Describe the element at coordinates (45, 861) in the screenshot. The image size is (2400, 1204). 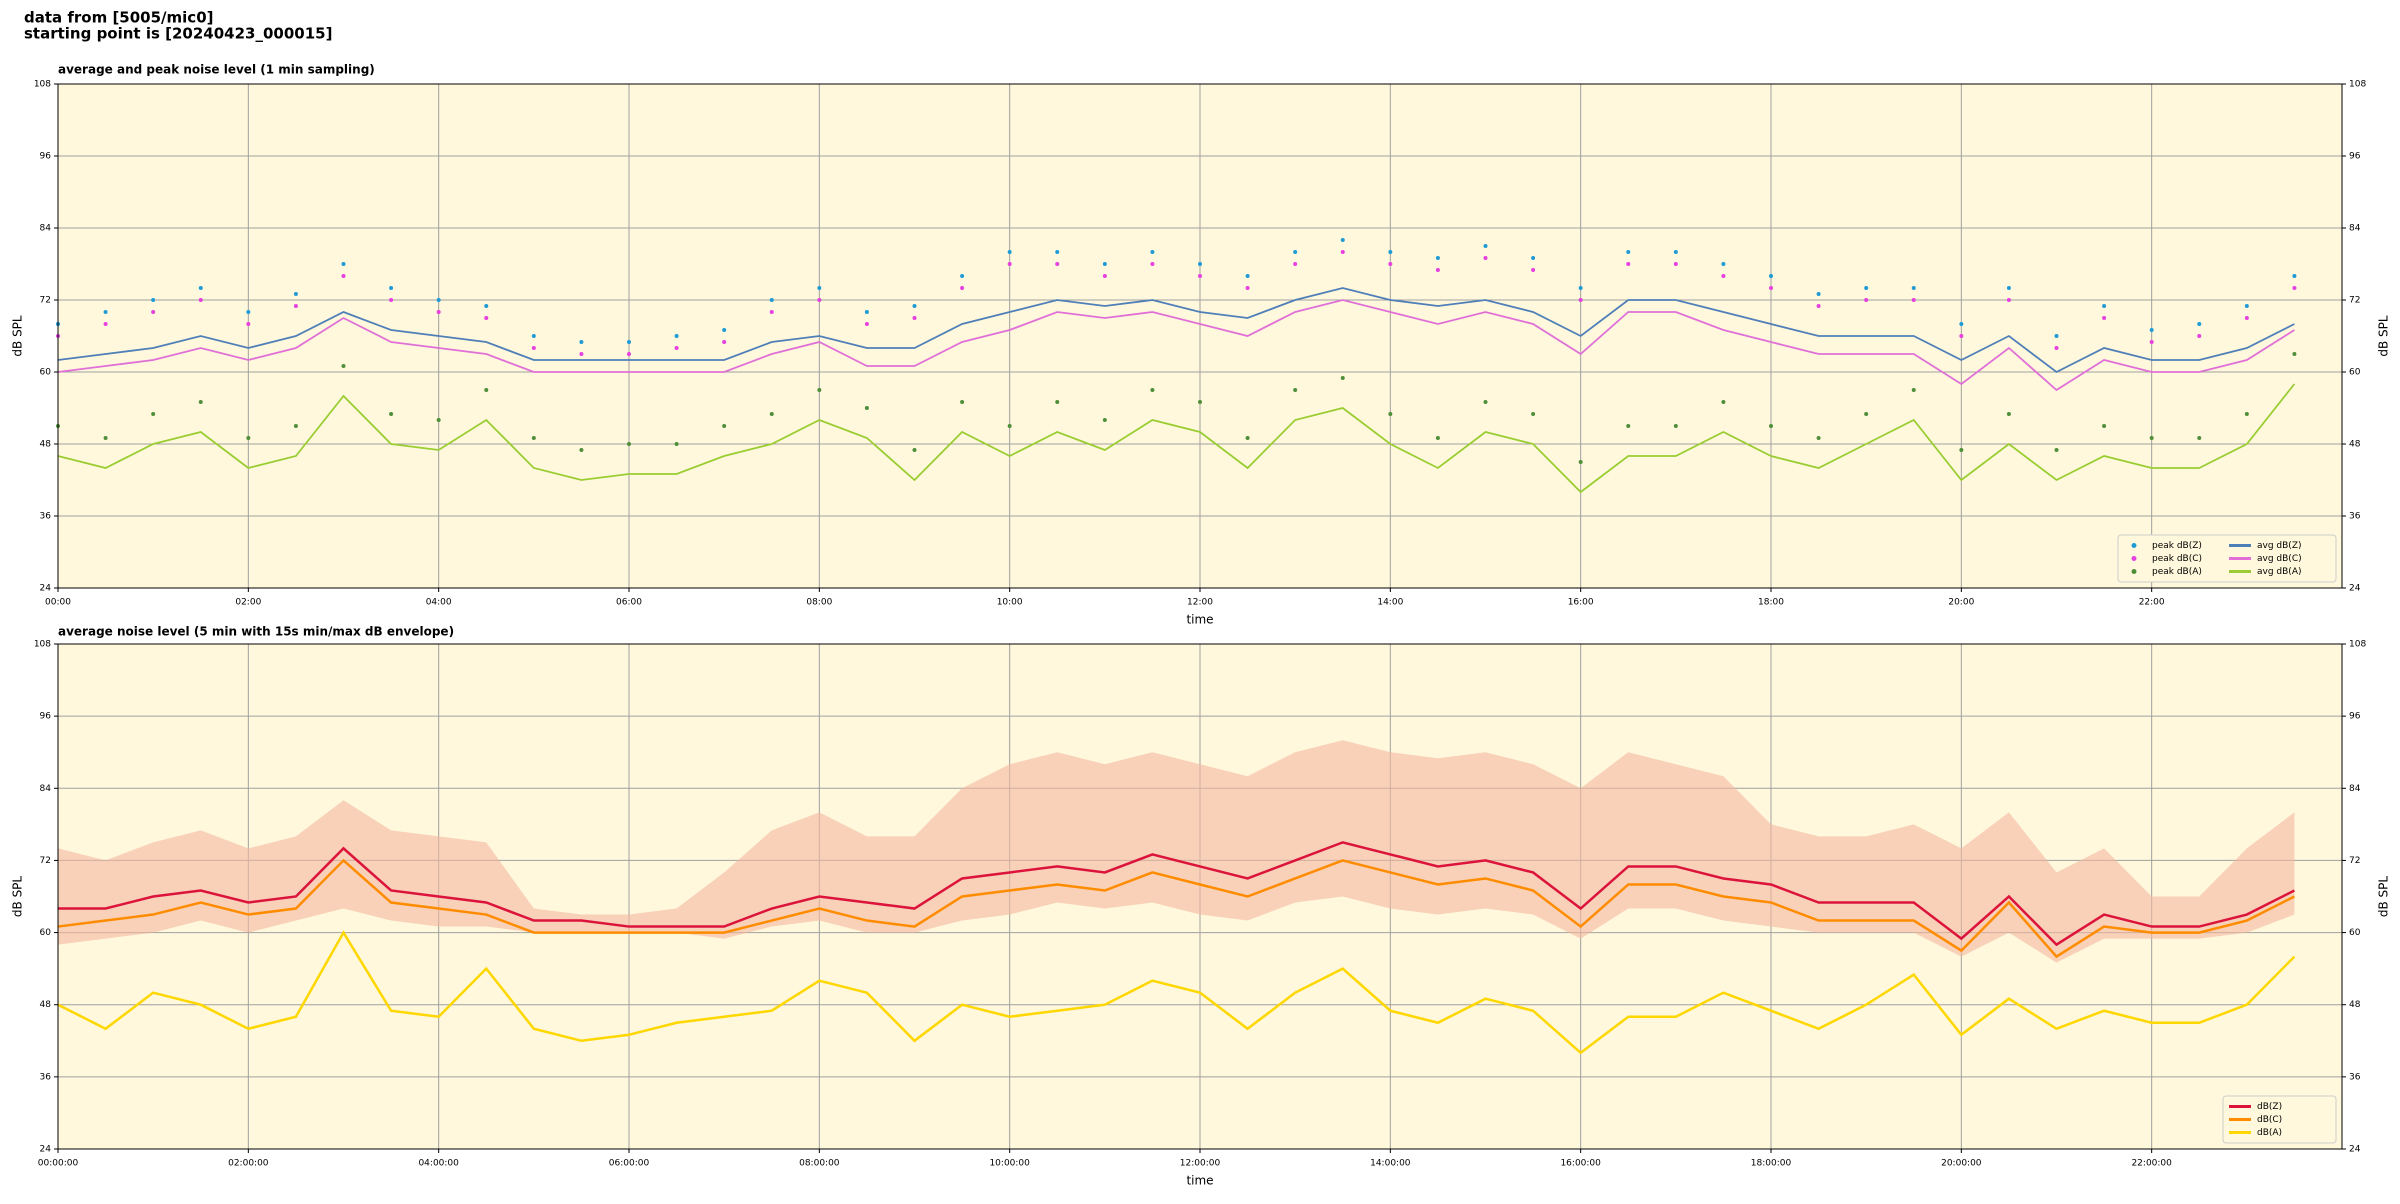
I see `y-tick-label: 72` at that location.